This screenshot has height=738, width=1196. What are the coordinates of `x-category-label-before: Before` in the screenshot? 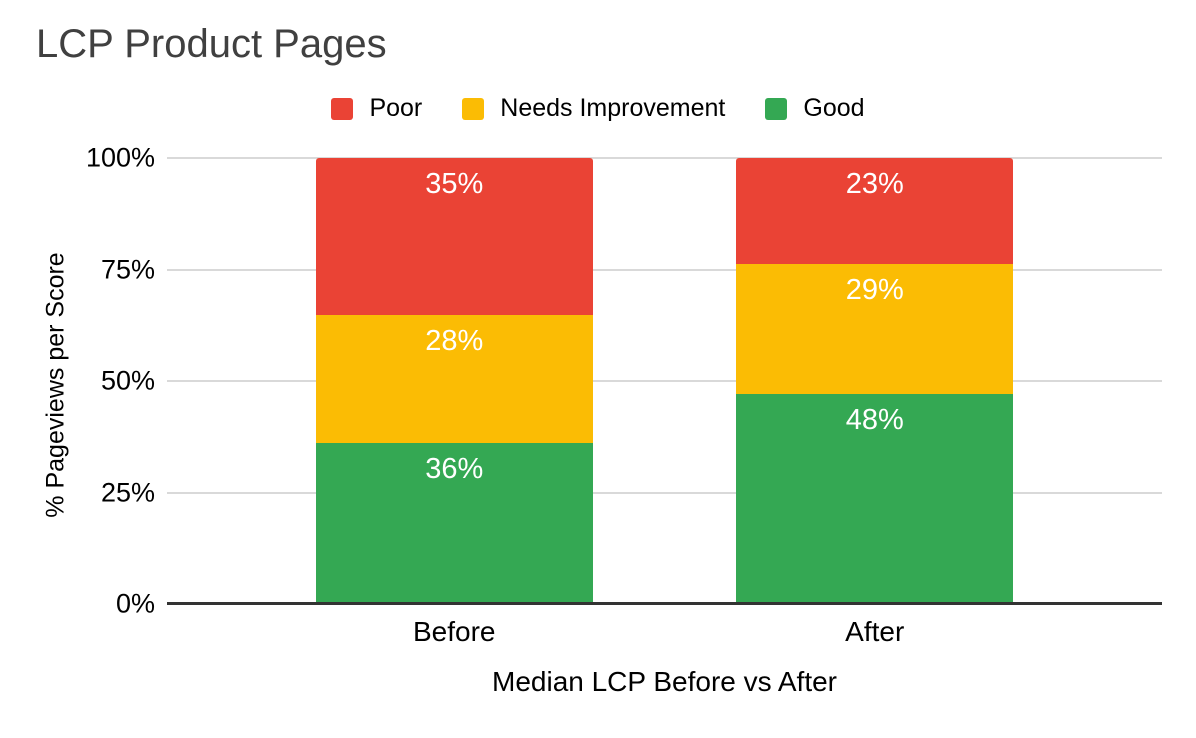 It's located at (454, 631).